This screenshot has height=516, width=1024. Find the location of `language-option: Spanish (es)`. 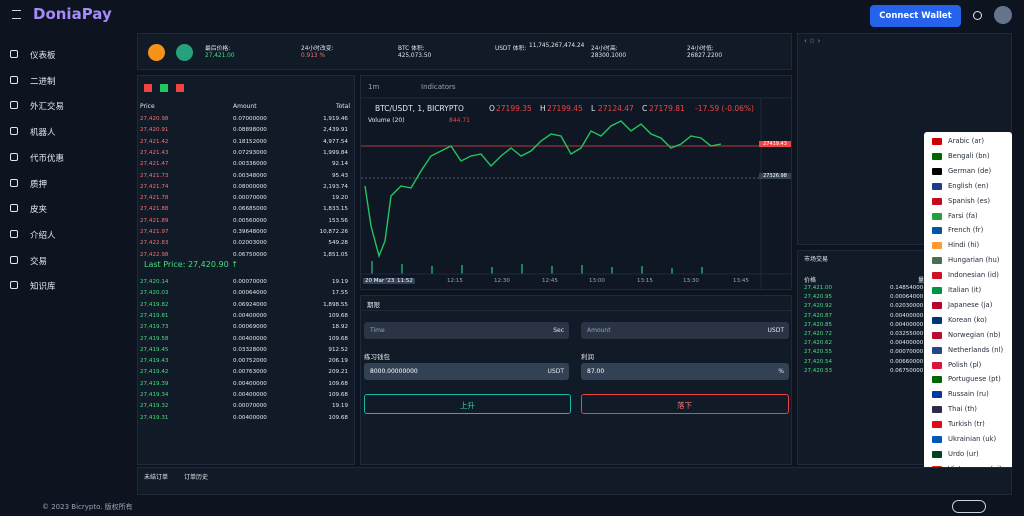

language-option: Spanish (es) is located at coordinates (968, 201).